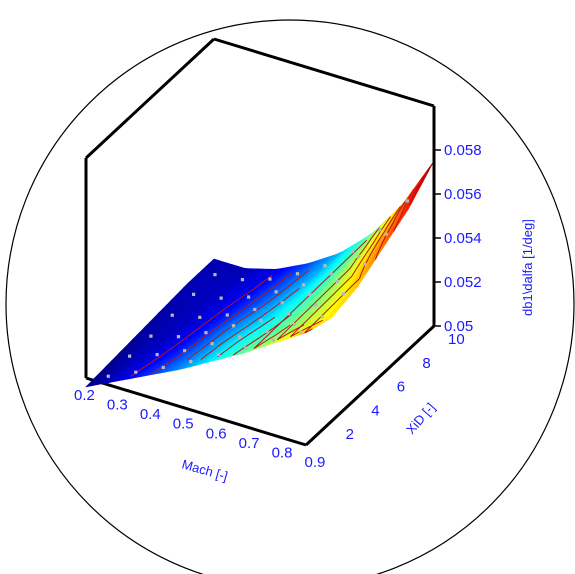 This screenshot has height=574, width=575. I want to click on x-tick-label: 0.6, so click(216, 433).